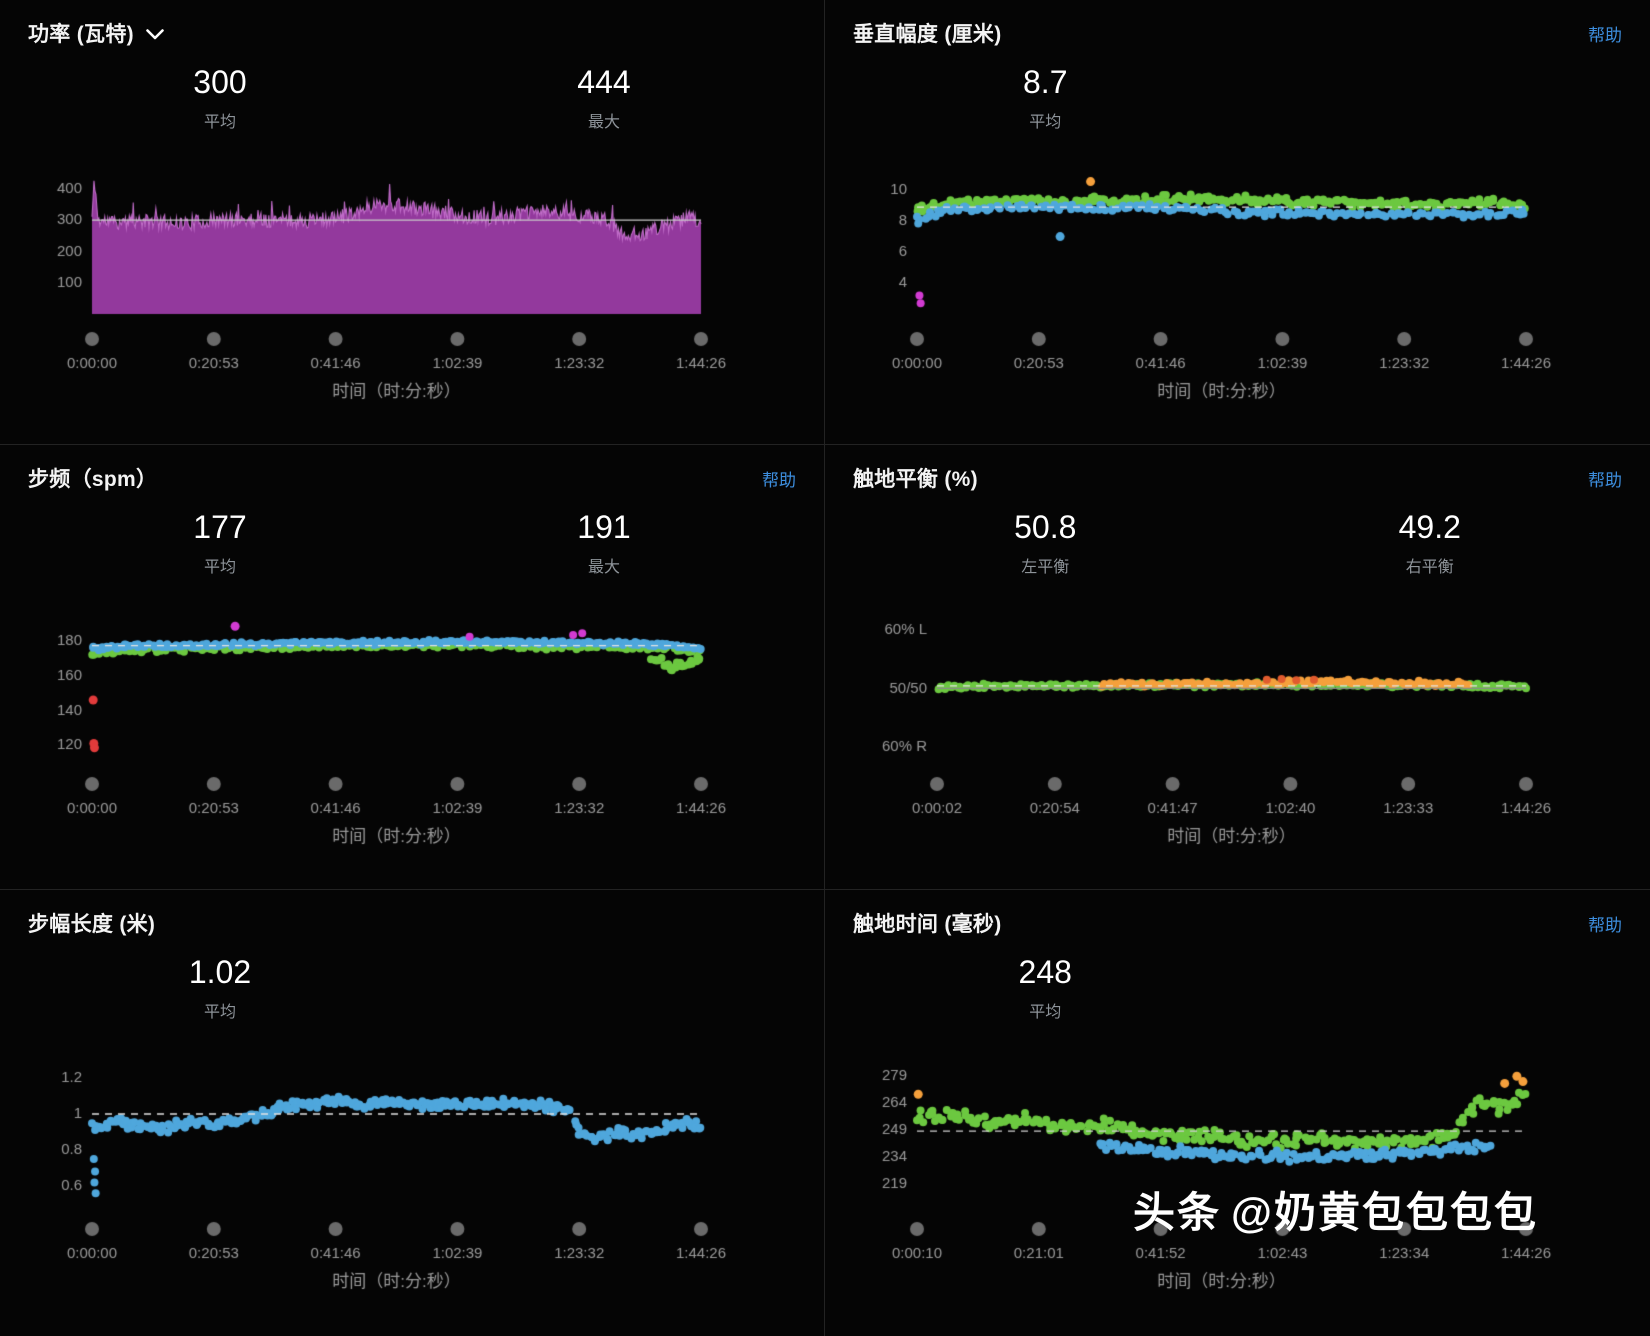 This screenshot has height=1336, width=1650. Describe the element at coordinates (220, 972) in the screenshot. I see `stat-value: 1.02` at that location.